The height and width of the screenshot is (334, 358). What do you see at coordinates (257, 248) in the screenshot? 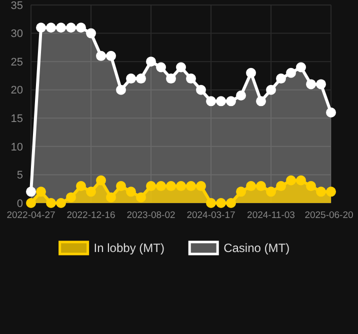
I see `legend-label: Casino (MT)` at bounding box center [257, 248].